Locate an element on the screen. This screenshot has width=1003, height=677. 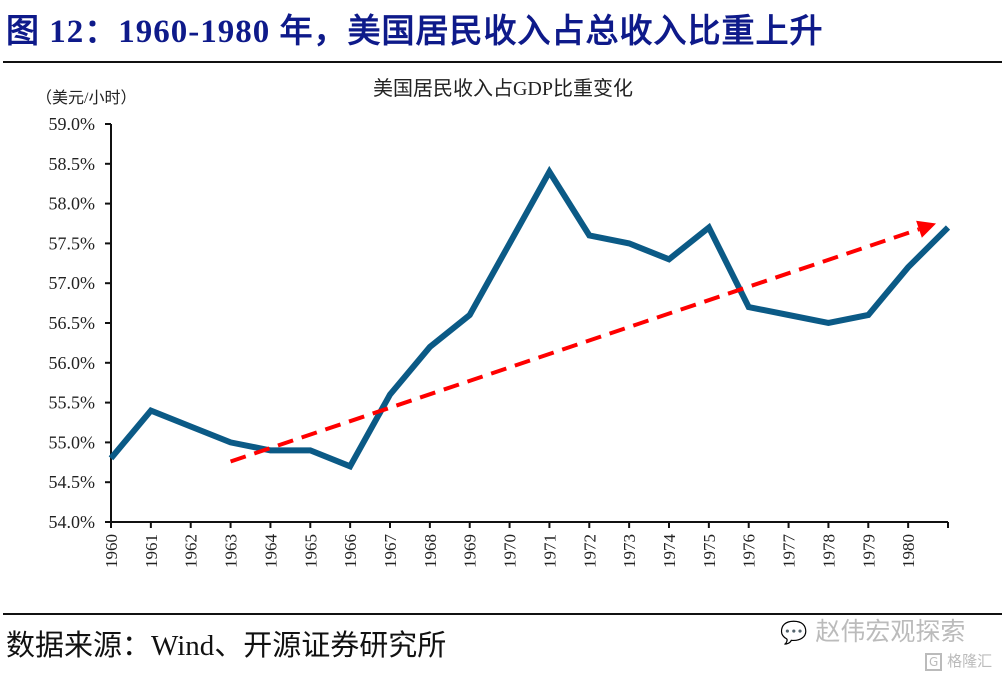
y-tick-label: 59.0% is located at coordinates (72, 124).